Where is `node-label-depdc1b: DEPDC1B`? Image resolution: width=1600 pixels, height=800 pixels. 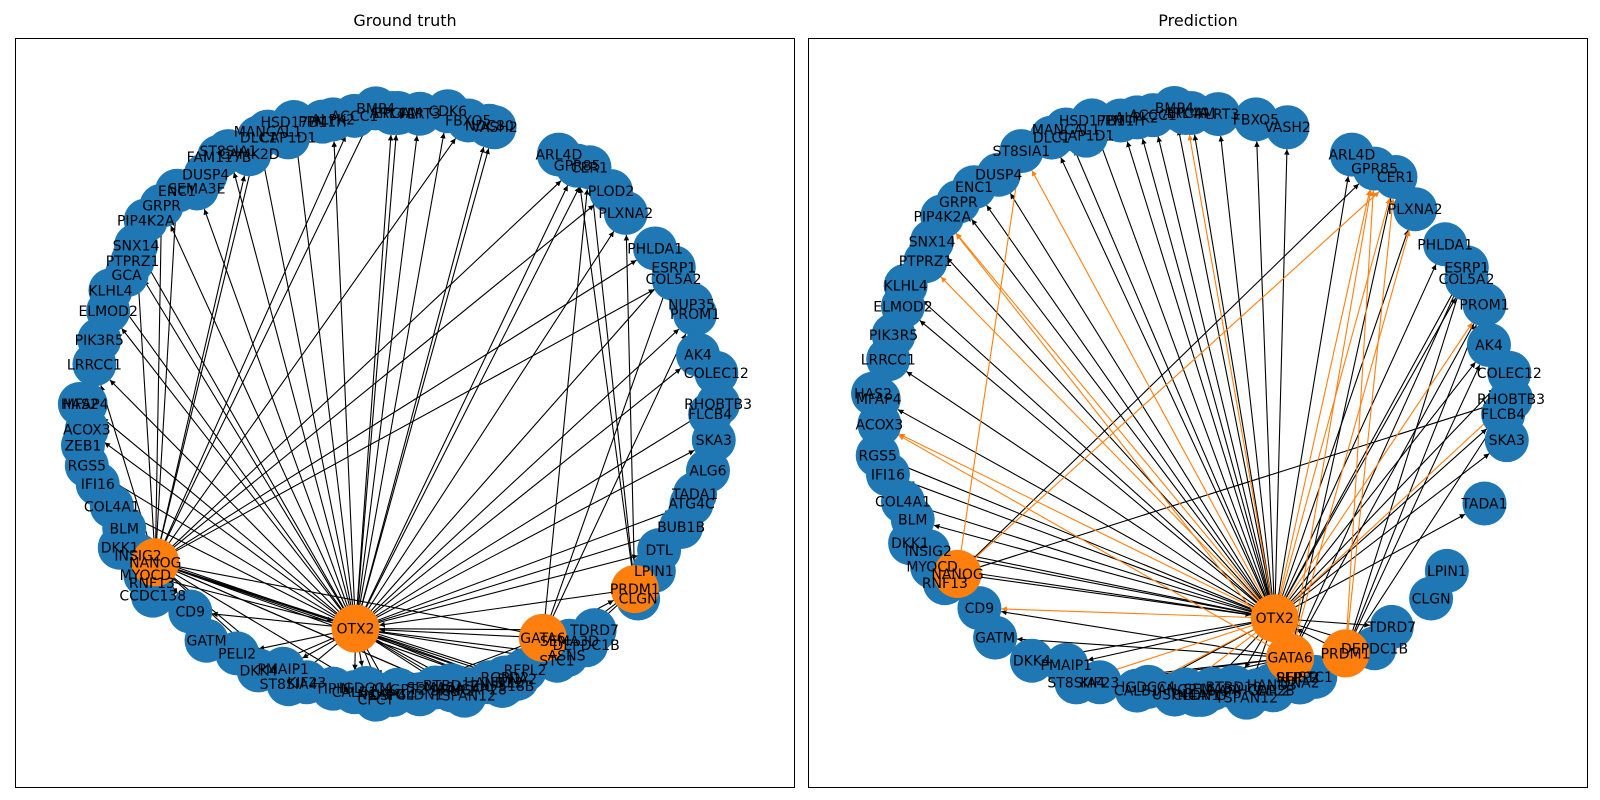 node-label-depdc1b: DEPDC1B is located at coordinates (586, 646).